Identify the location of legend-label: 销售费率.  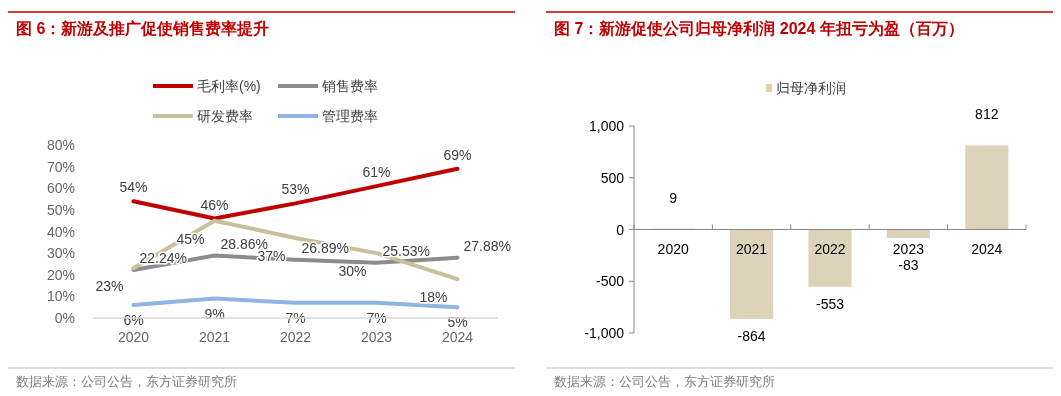
(349, 86).